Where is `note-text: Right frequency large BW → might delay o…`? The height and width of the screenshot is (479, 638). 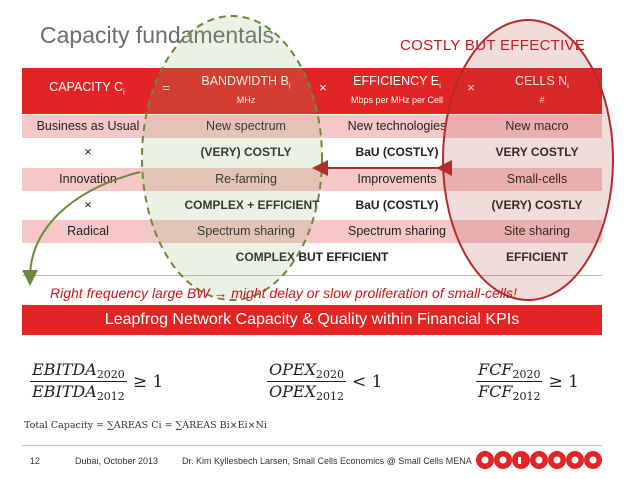 note-text: Right frequency large BW → might delay o… is located at coordinates (283, 293).